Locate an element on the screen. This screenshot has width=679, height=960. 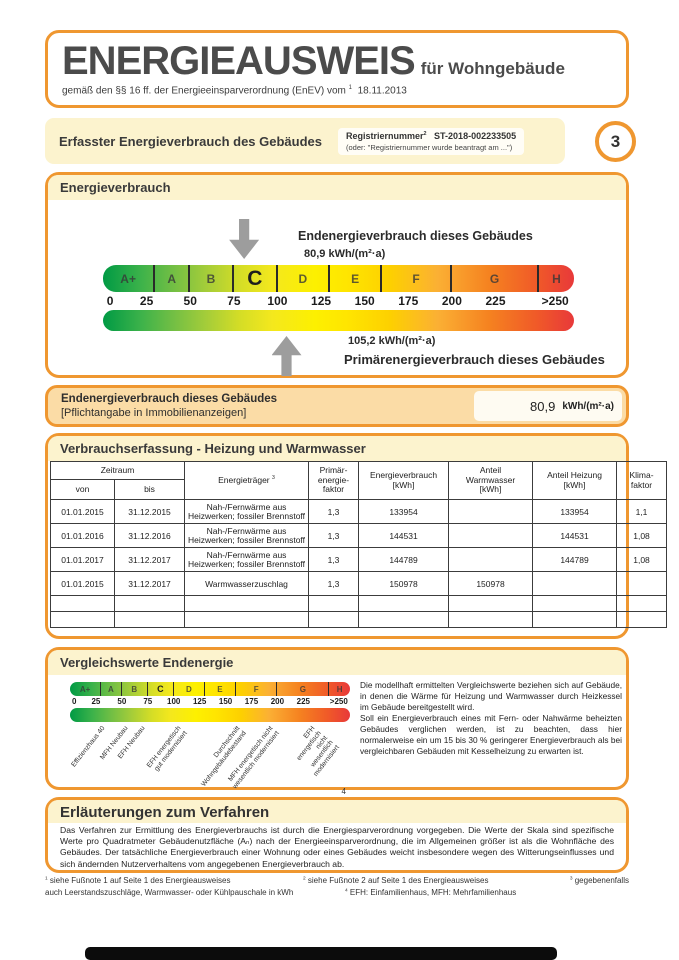
comparison-class-bar: A+ A B C D E F G H is located at coordinates (210, 689).